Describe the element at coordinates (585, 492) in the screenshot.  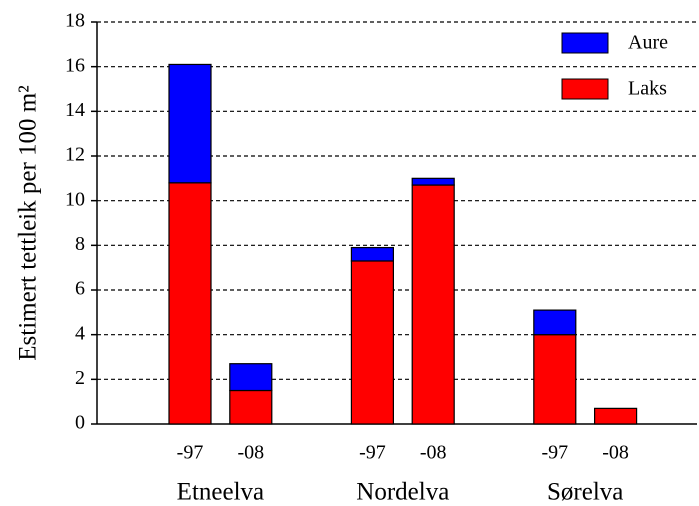
I see `group-label: Sørelva` at that location.